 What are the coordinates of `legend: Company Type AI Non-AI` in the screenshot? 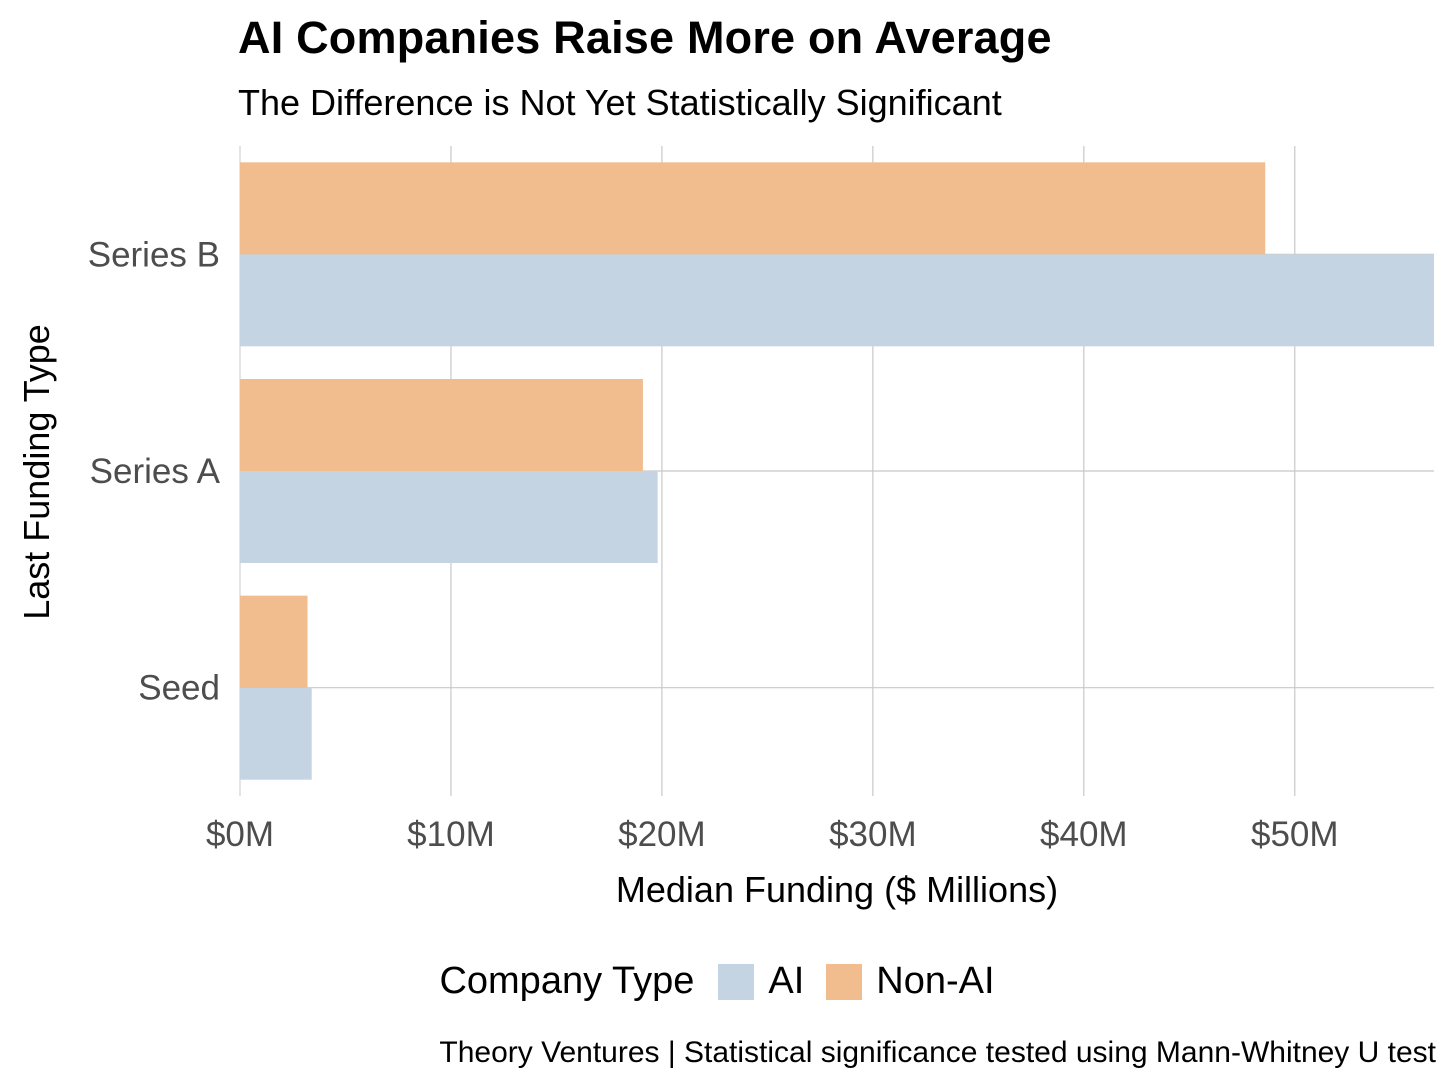 It's located at (728, 981).